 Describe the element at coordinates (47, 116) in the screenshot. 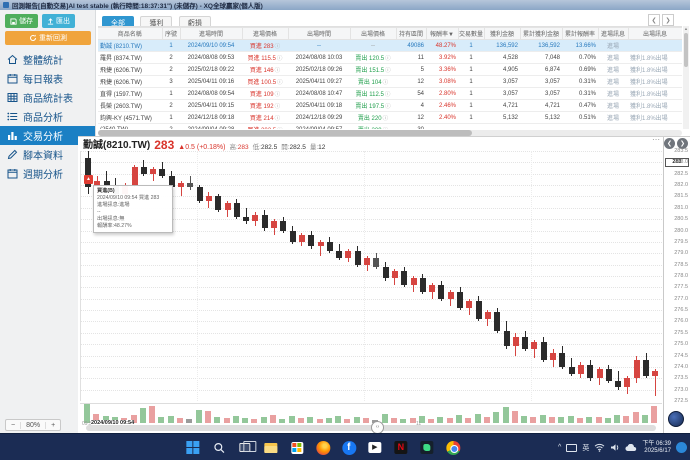

I see `sidebar-item-3: 商品分析` at that location.